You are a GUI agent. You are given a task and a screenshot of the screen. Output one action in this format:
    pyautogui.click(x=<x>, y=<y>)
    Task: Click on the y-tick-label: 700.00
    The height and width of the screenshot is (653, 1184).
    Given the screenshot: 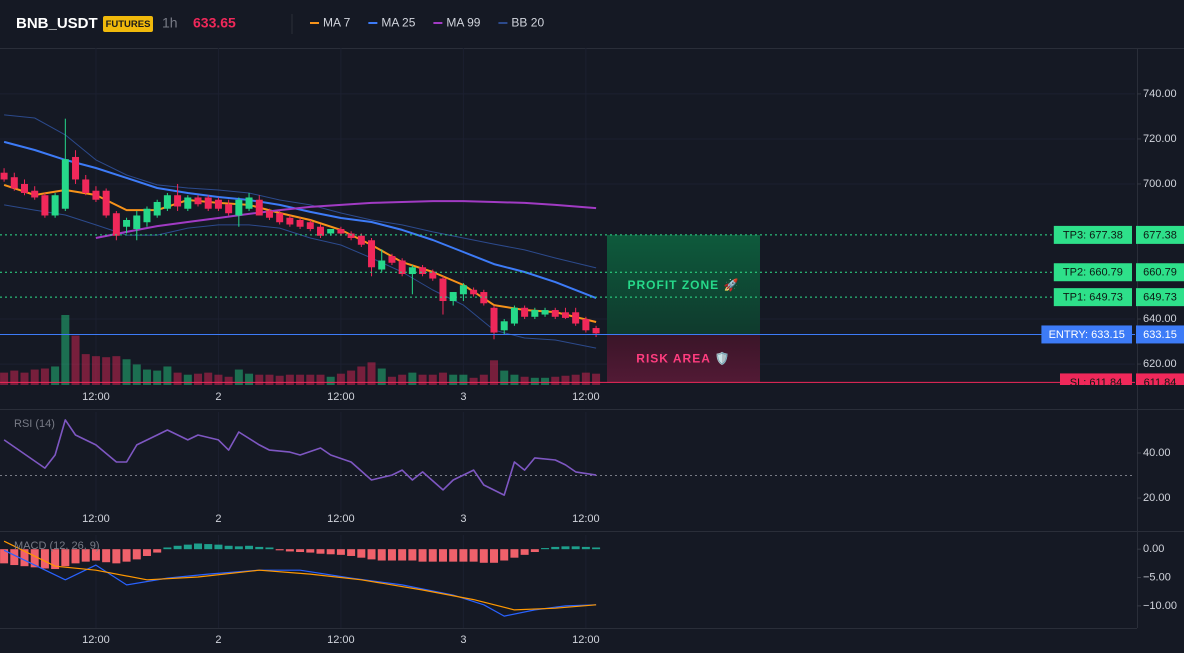 What is the action you would take?
    pyautogui.click(x=1160, y=184)
    